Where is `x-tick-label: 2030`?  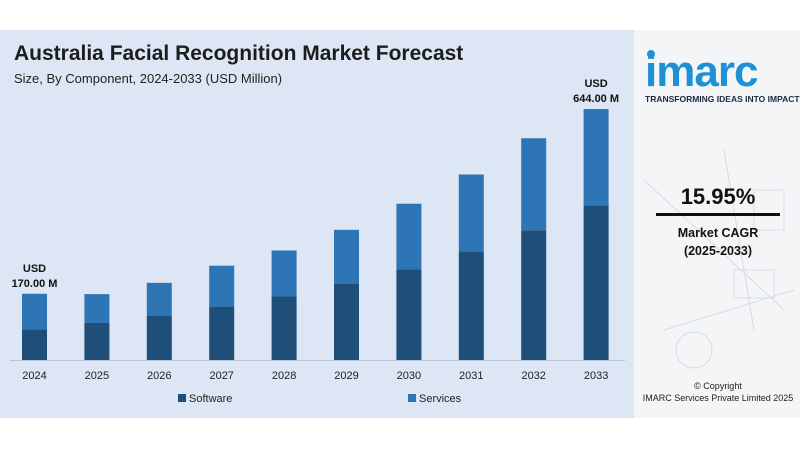 x-tick-label: 2030 is located at coordinates (409, 376).